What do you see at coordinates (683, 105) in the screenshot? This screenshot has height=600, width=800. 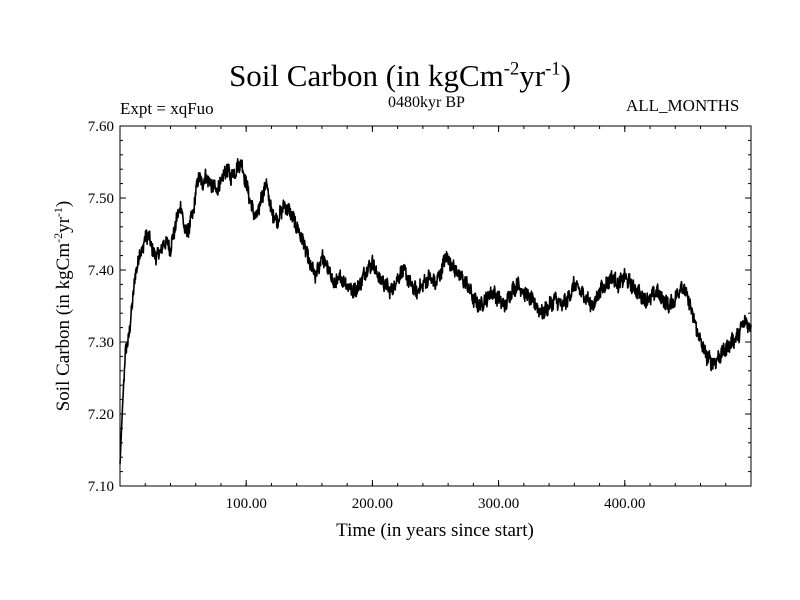 I see `months-label: ALL_MONTHS` at bounding box center [683, 105].